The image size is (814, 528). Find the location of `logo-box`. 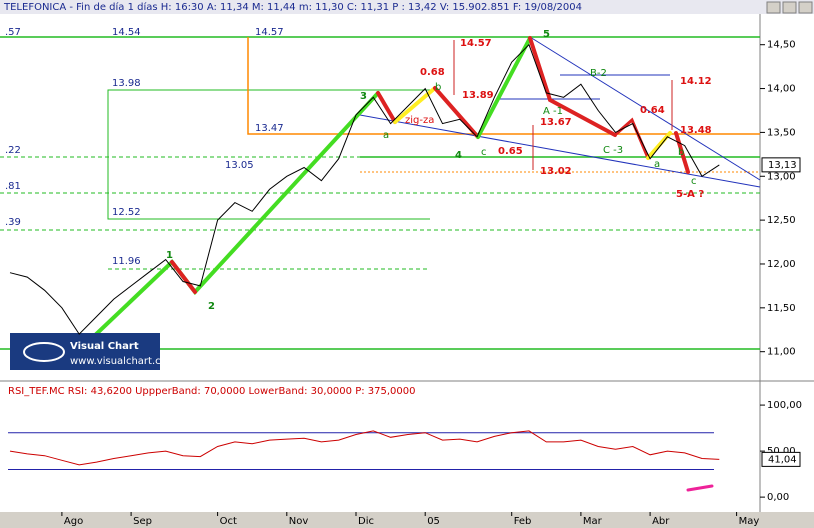

logo-box is located at coordinates (85, 351).